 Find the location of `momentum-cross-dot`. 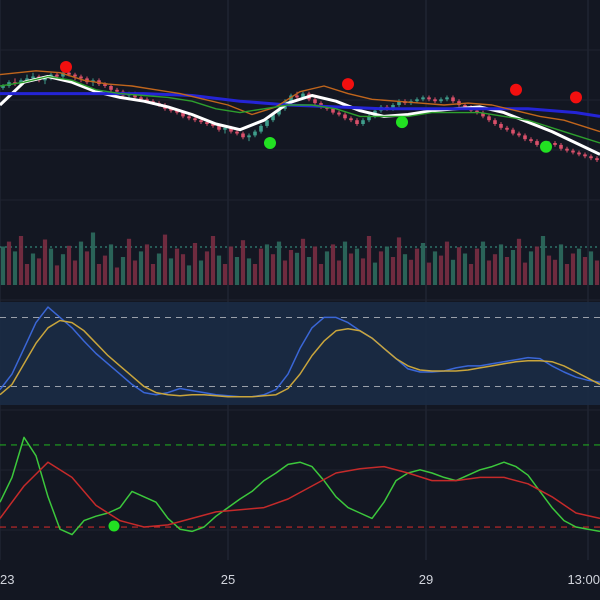

momentum-cross-dot is located at coordinates (114, 526).